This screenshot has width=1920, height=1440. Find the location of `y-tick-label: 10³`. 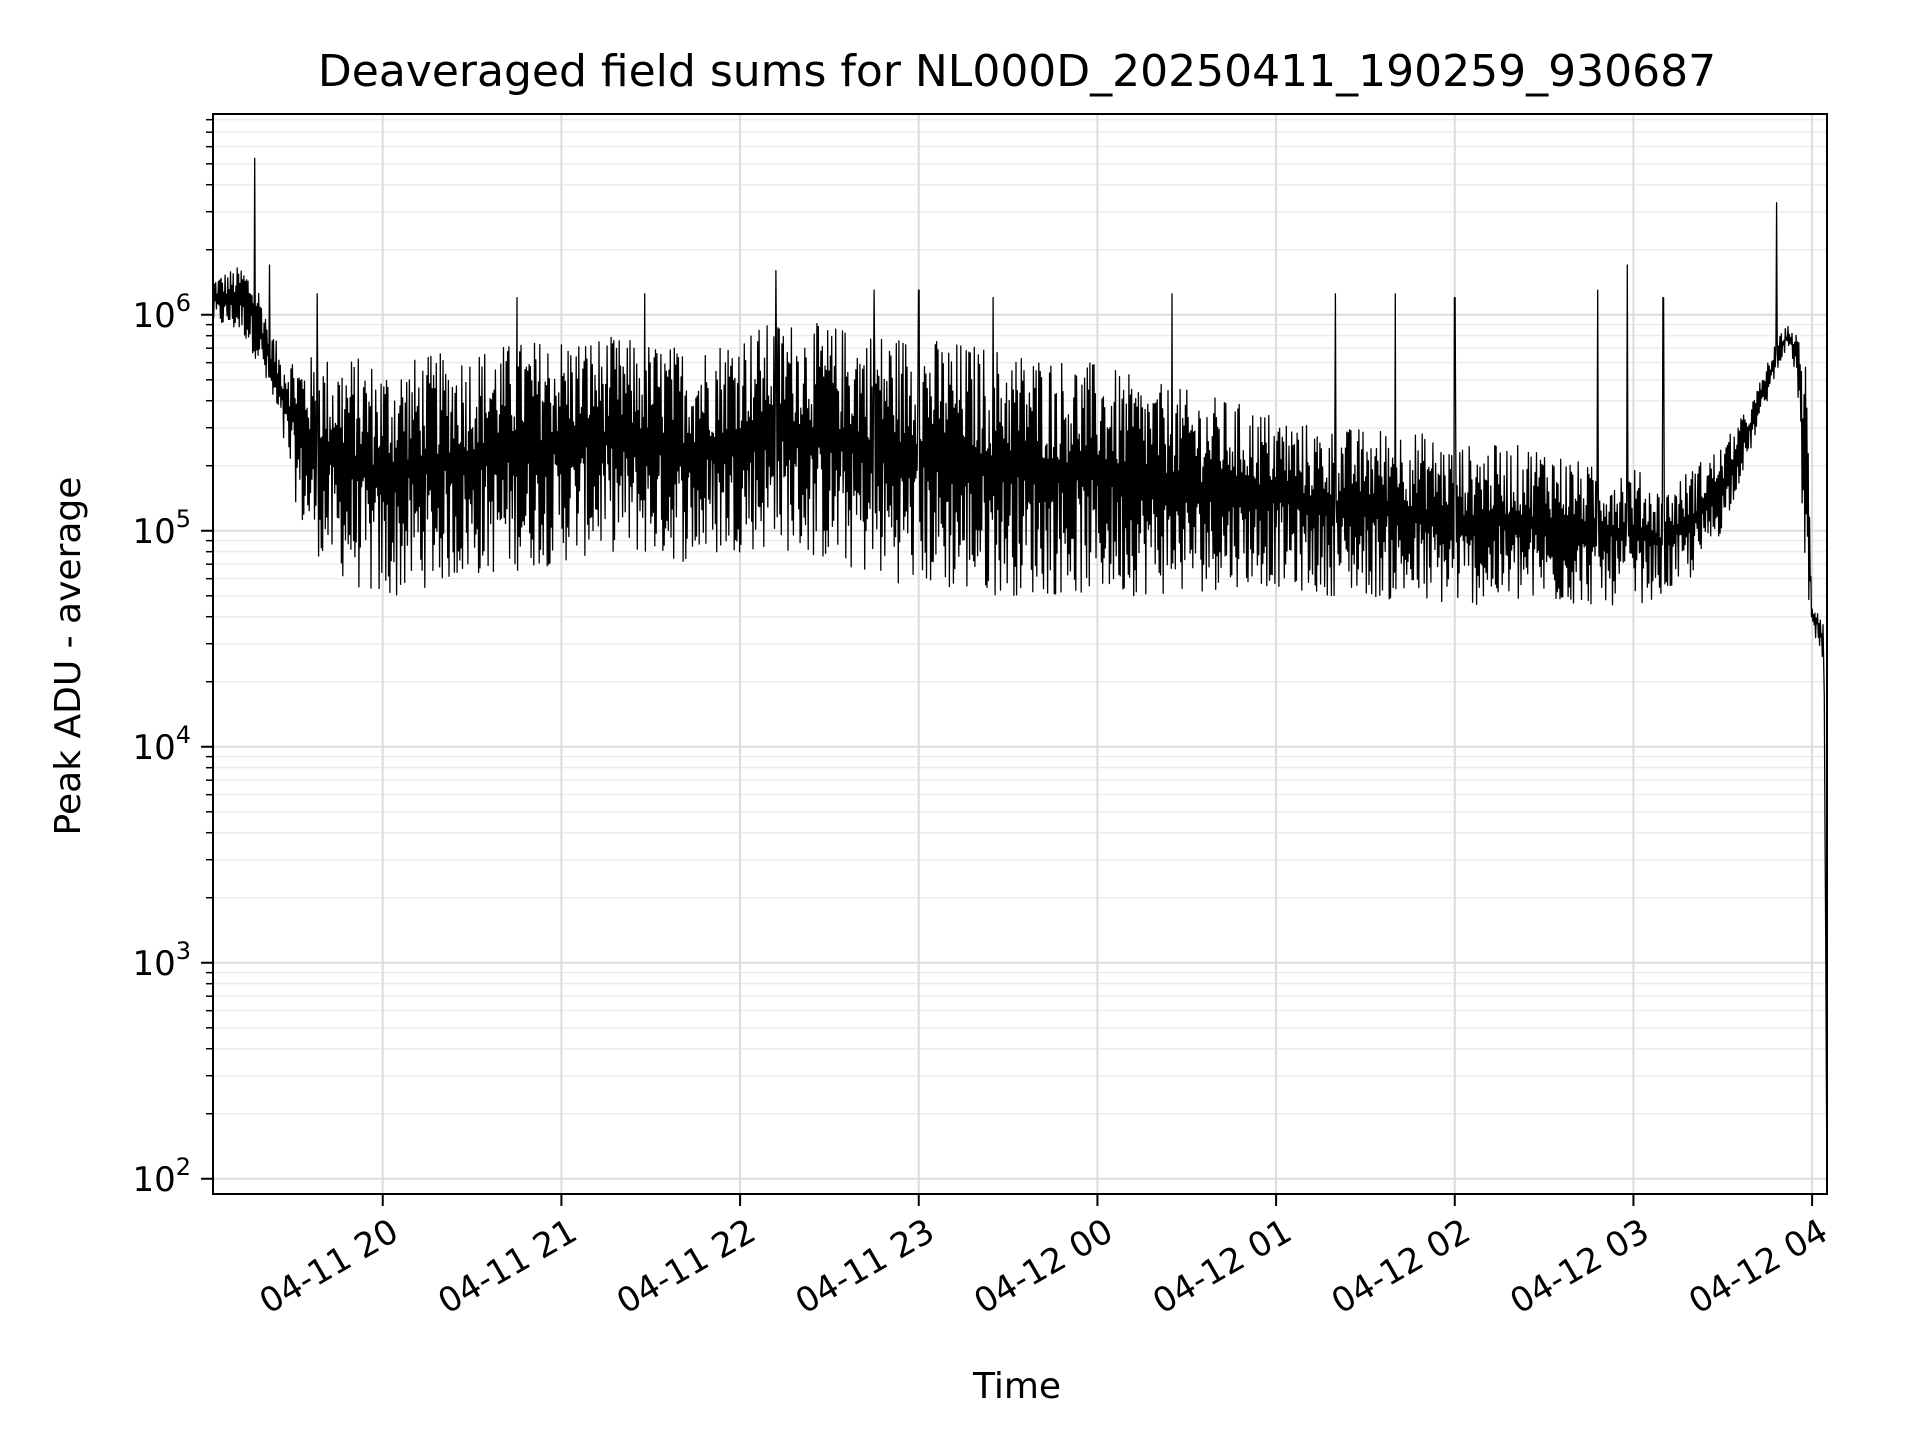

y-tick-label: 10³ is located at coordinates (161, 960).